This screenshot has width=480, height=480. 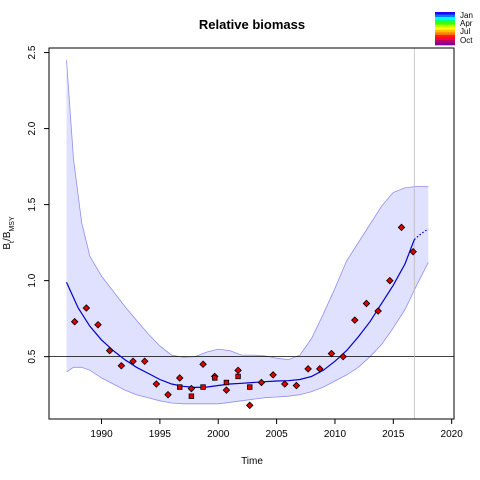 I want to click on legend-color-bar, so click(x=445, y=29).